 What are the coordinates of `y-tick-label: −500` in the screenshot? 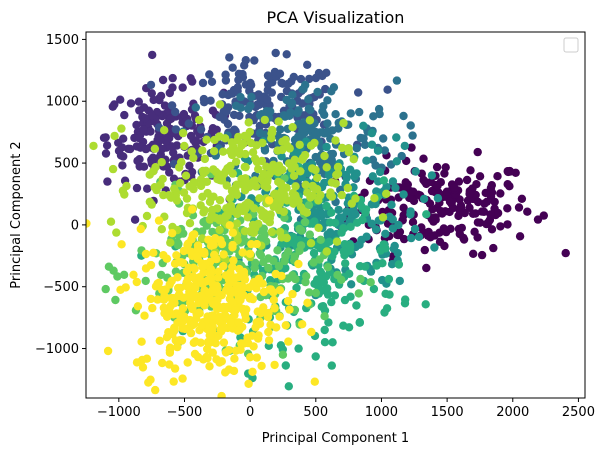 It's located at (61, 287).